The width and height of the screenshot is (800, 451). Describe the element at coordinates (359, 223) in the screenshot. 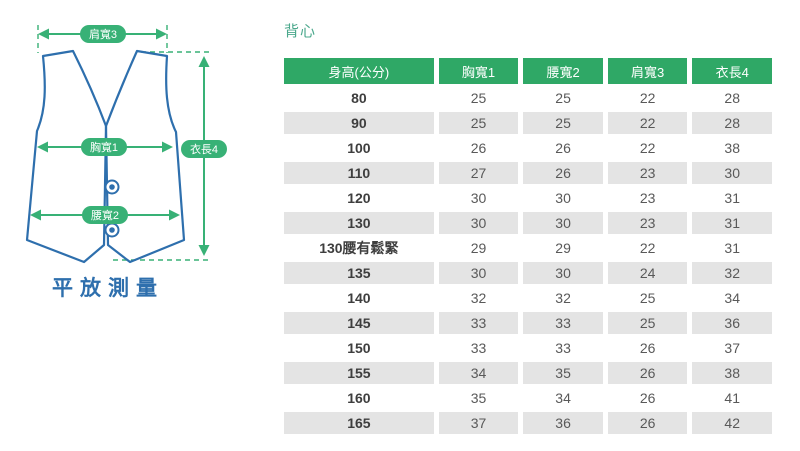

I see `height-cell: 130` at that location.